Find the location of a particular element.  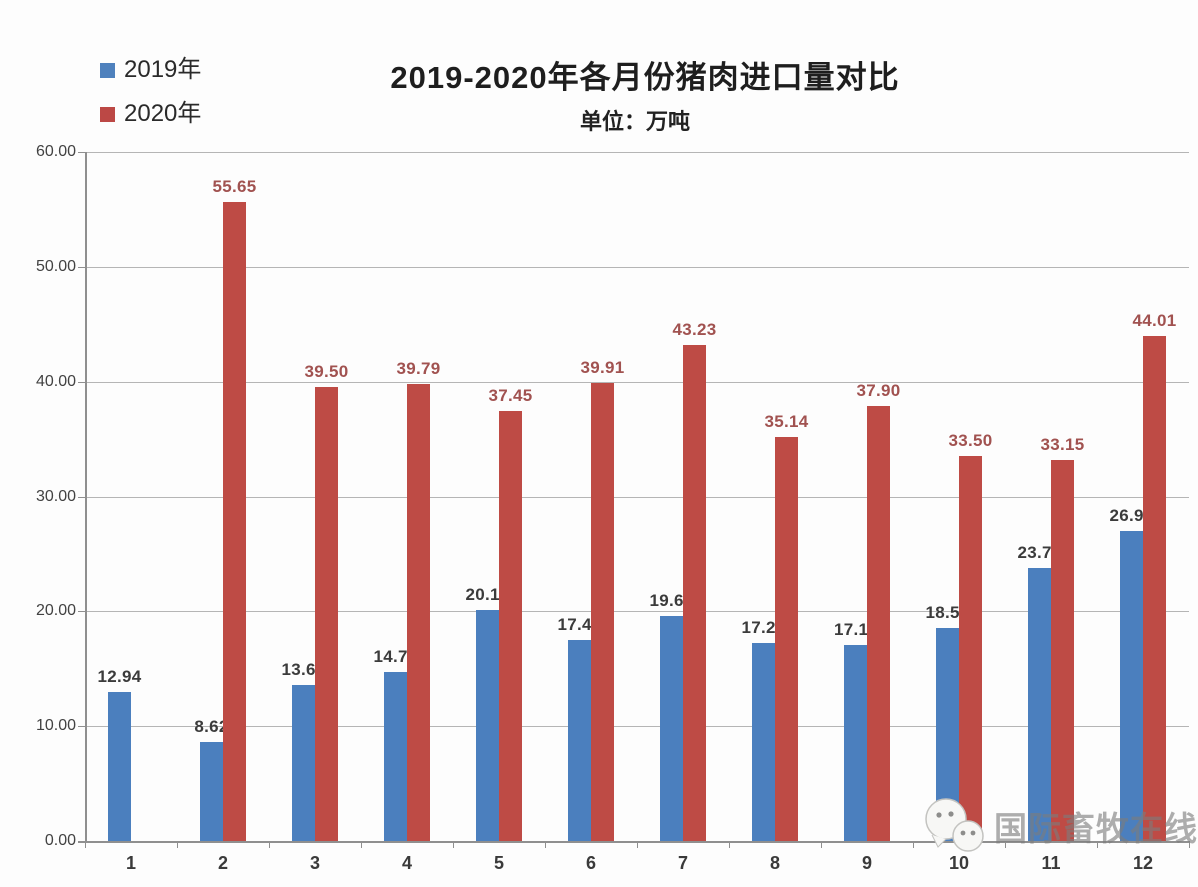

data-label-2019年-month-2: 8.62 is located at coordinates (211, 726).